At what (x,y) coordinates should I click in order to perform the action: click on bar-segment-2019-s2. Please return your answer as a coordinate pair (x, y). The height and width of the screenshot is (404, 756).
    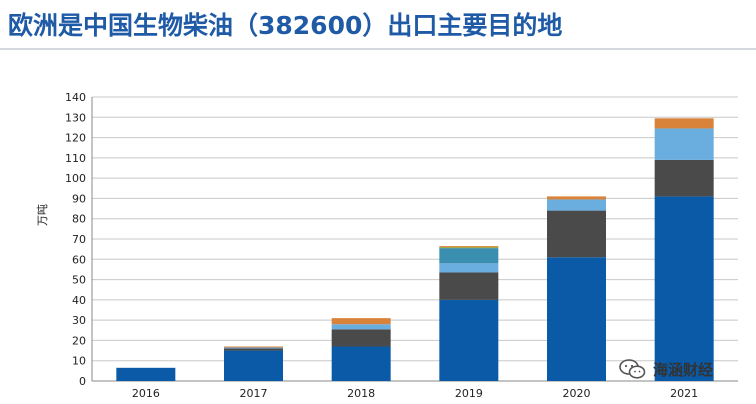
    Looking at the image, I should click on (469, 286).